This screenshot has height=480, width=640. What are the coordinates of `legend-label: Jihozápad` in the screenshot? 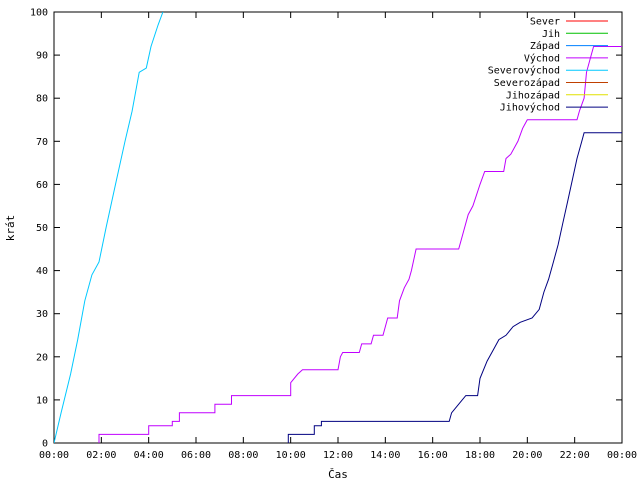 It's located at (533, 95).